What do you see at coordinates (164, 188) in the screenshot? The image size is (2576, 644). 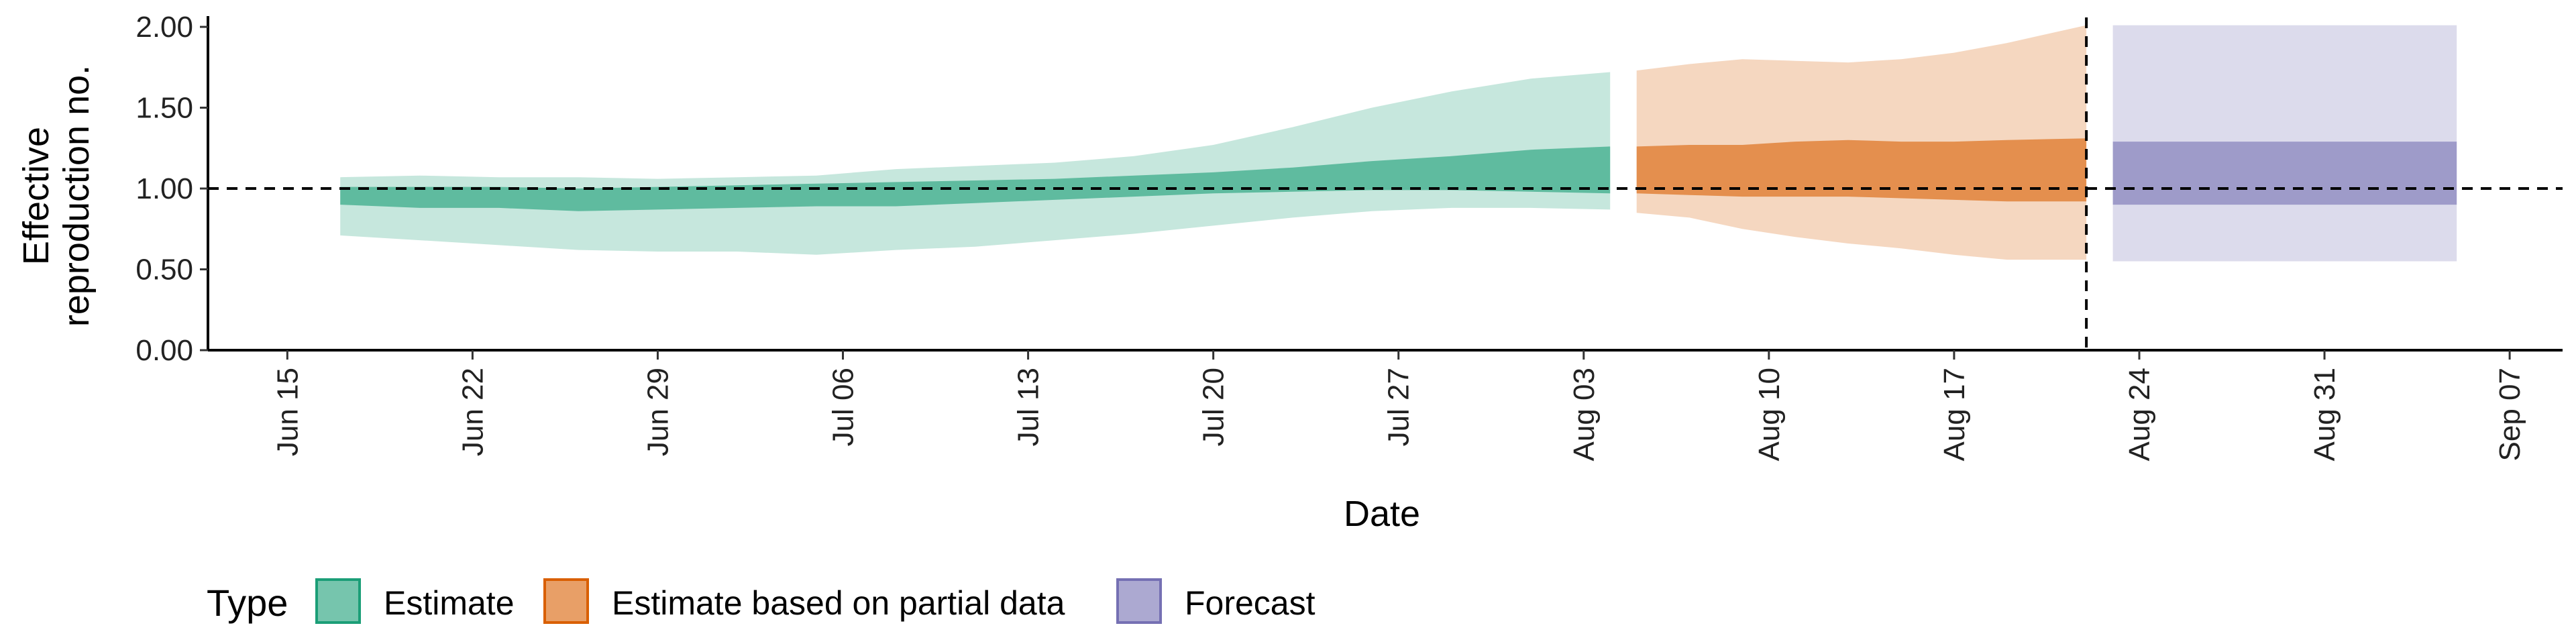 I see `y-tick-label: 1.00` at bounding box center [164, 188].